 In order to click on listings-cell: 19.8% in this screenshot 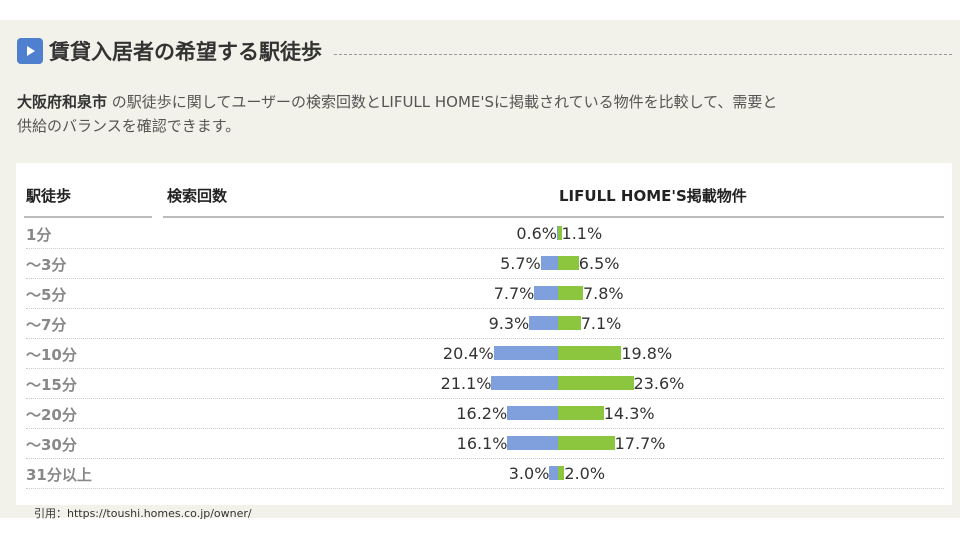, I will do `click(615, 353)`.